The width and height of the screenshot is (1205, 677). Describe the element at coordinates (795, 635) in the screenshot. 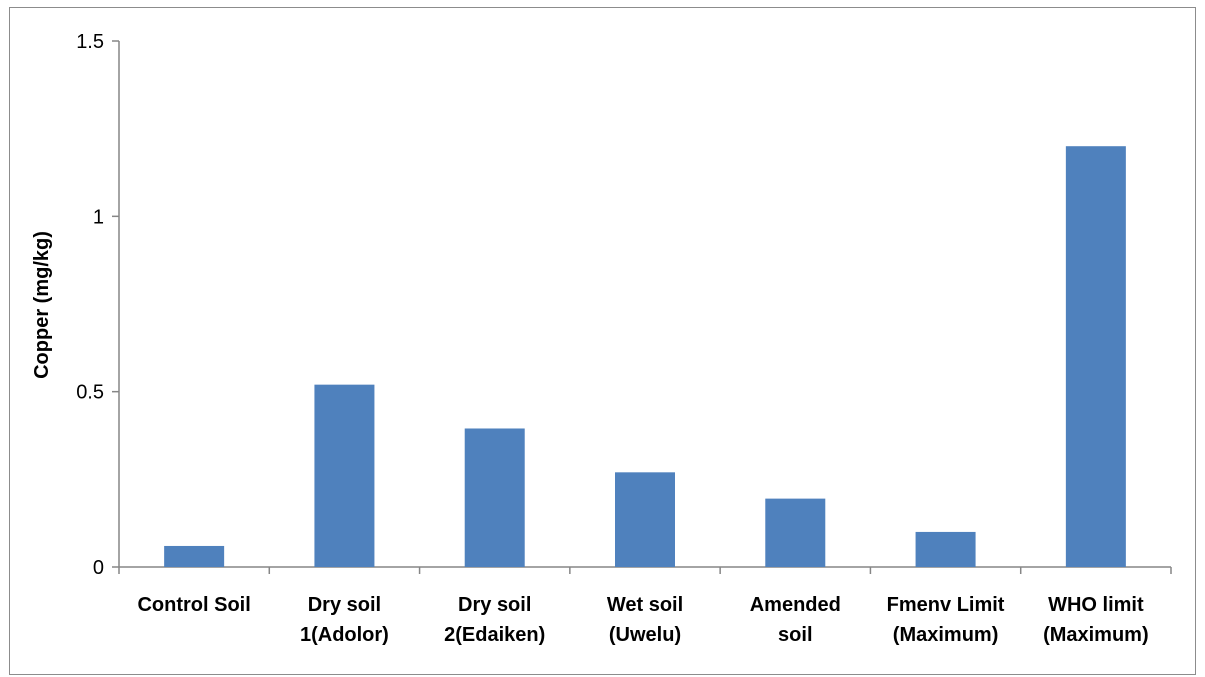

I see `x-category-label-line: soil` at that location.